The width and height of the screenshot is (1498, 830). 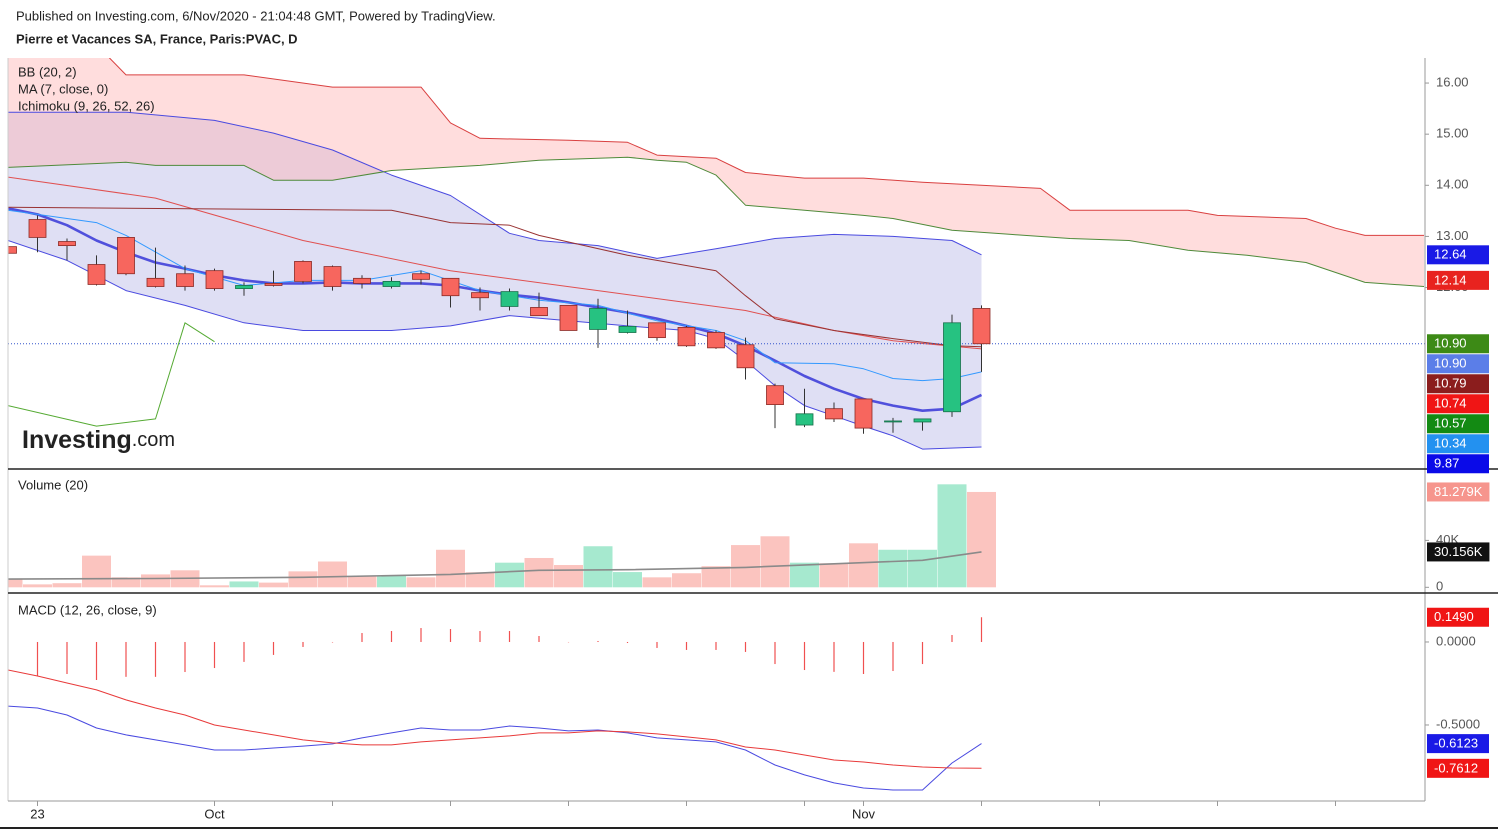 I want to click on panel-title: Volume (20), so click(x=53, y=484).